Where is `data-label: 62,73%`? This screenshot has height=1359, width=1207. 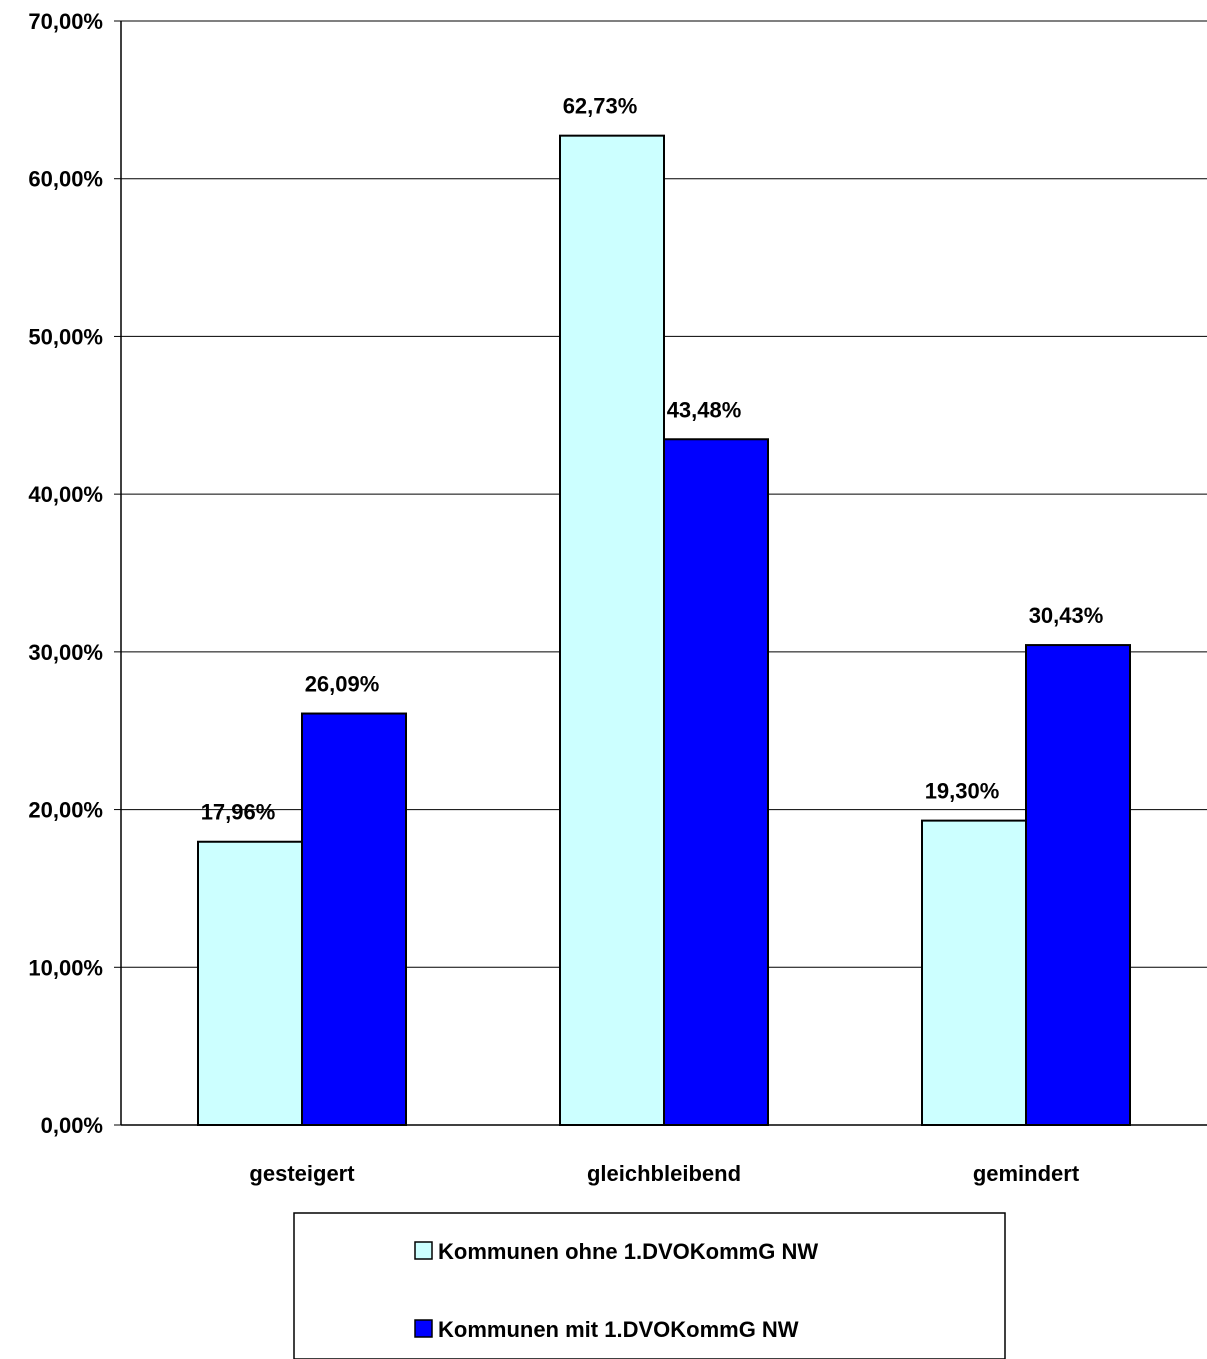
data-label: 62,73% is located at coordinates (600, 106).